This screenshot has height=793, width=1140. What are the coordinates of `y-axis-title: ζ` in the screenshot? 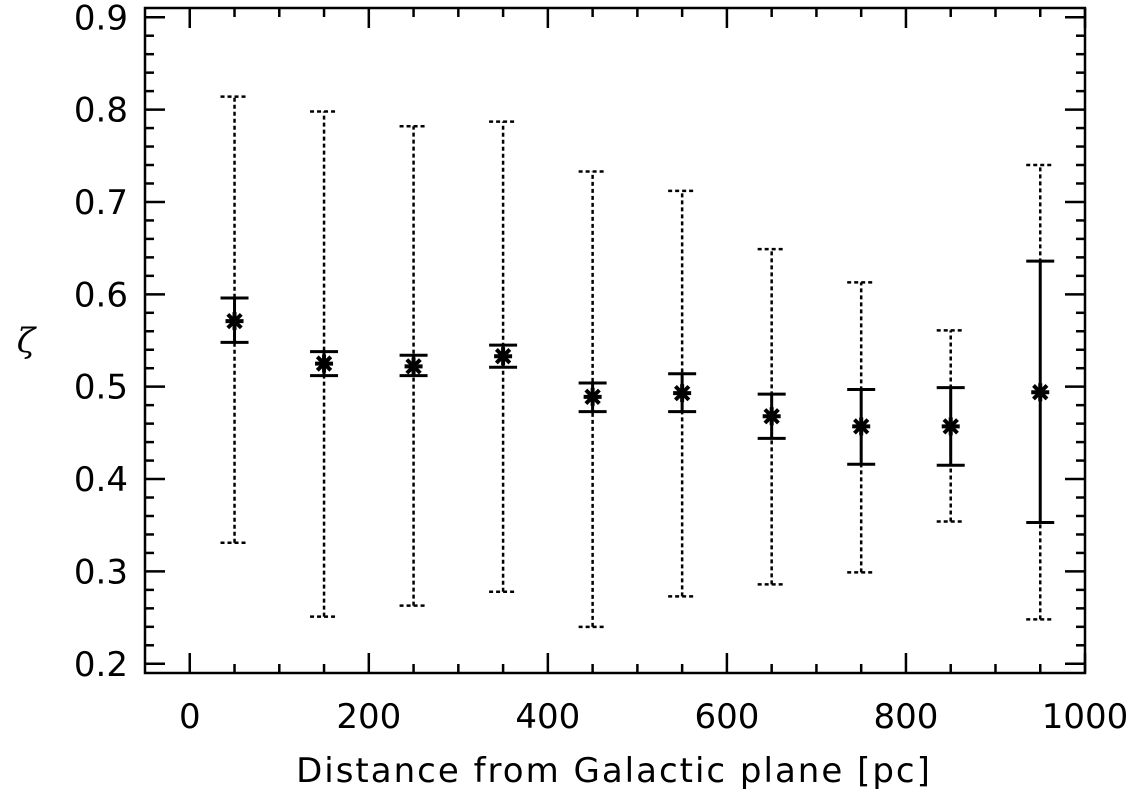 It's located at (27, 341).